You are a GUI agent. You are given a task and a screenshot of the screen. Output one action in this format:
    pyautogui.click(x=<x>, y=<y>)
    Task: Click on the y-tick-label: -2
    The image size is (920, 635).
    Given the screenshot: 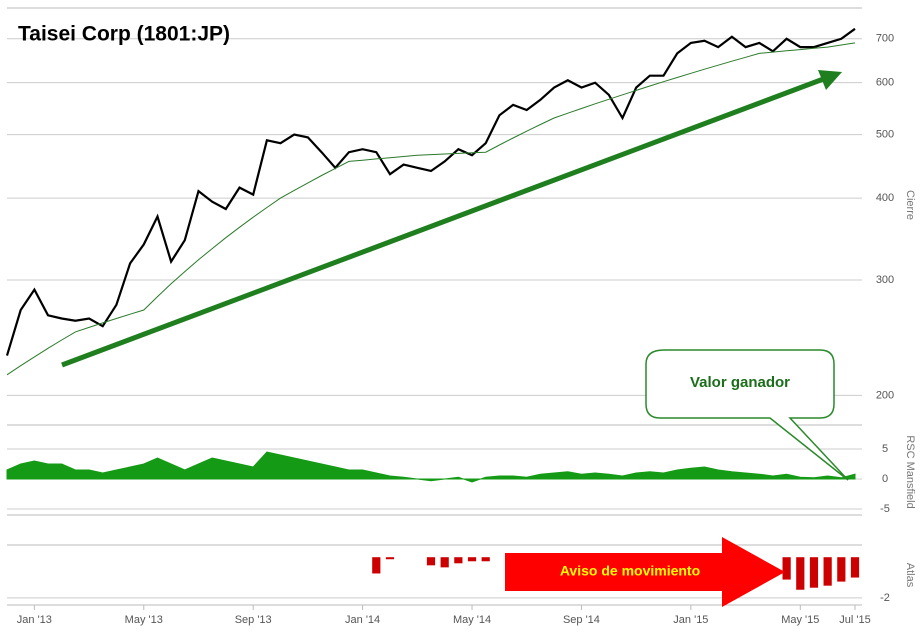 What is the action you would take?
    pyautogui.click(x=885, y=598)
    